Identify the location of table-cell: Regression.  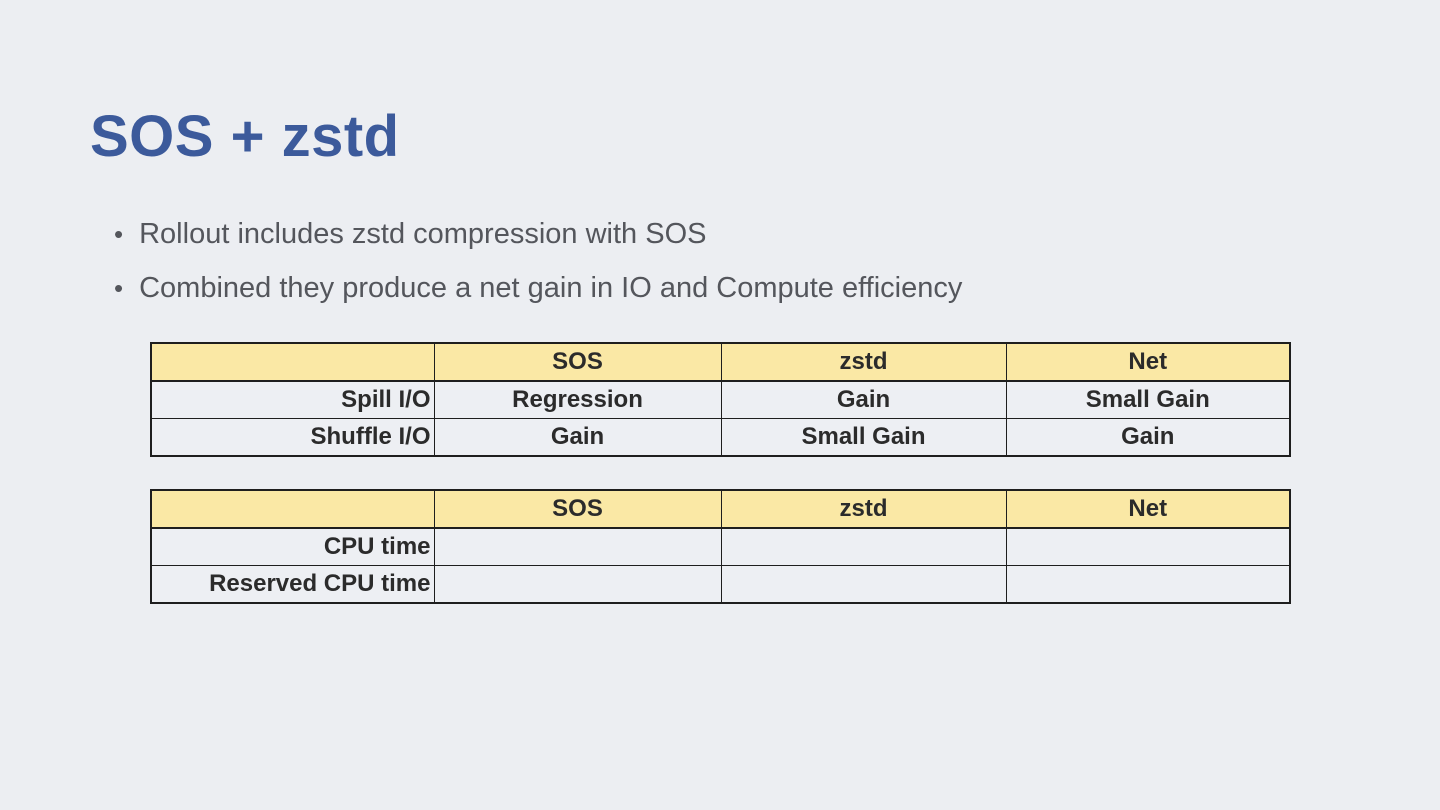
(577, 399).